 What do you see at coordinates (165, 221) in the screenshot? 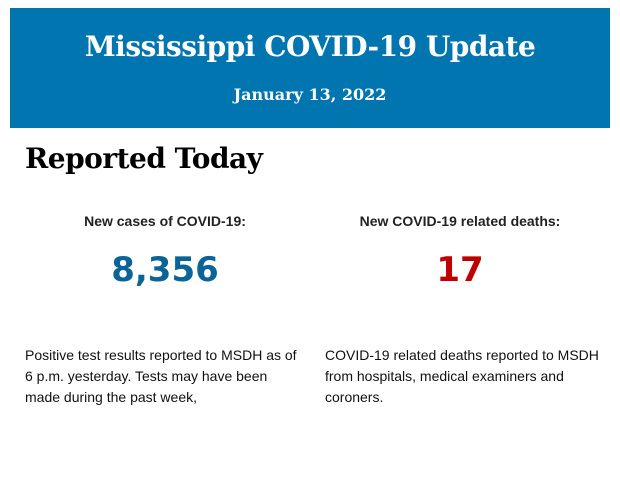
I see `new-cases-label: New cases of COVID-19:` at bounding box center [165, 221].